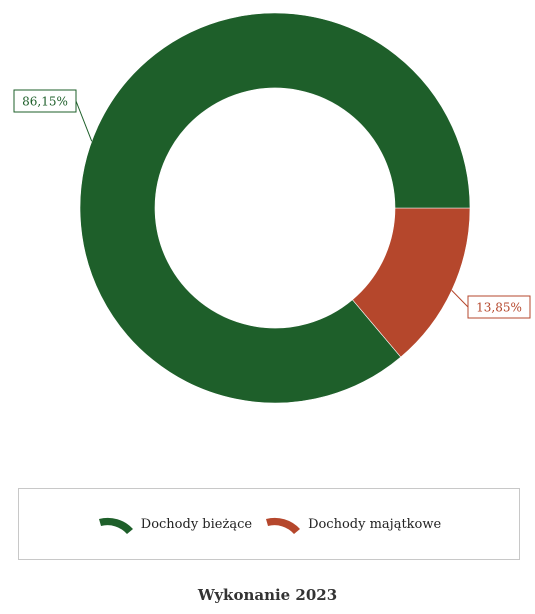 The image size is (535, 614). I want to click on legend-item-dochody-majatkowe: Dochody majątkowe, so click(352, 524).